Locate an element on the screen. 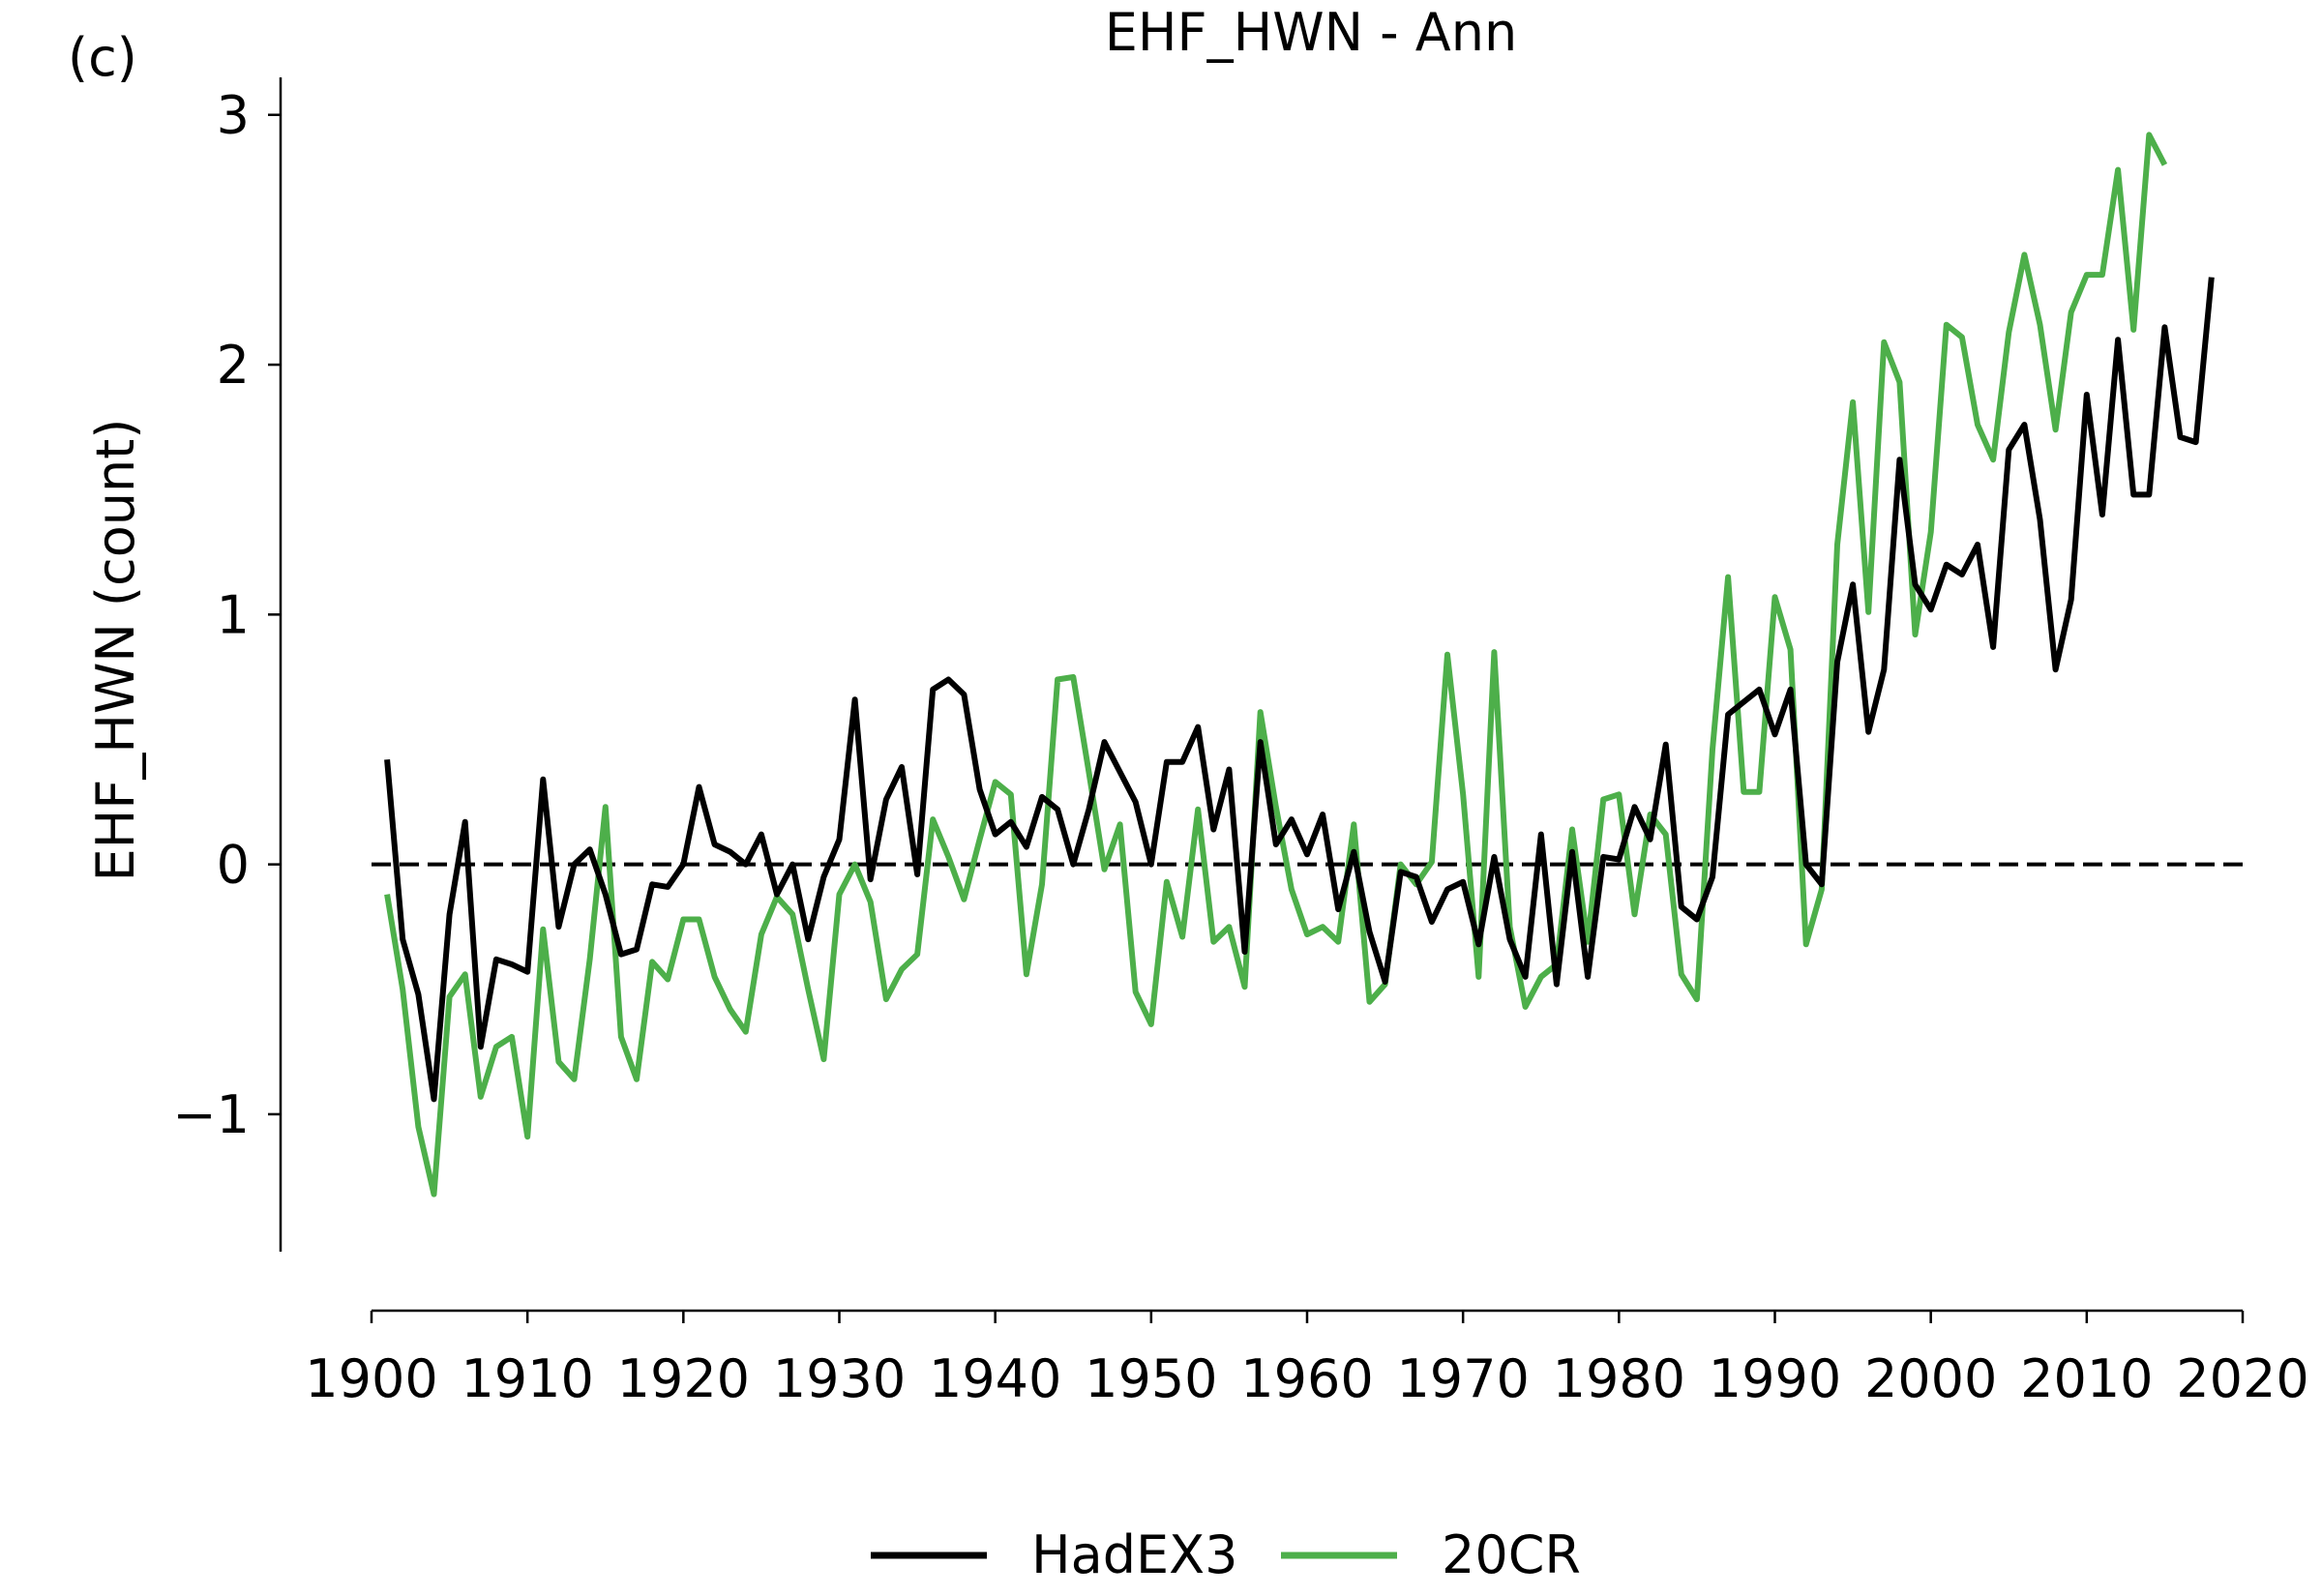 The width and height of the screenshot is (2322, 1596). x-tick-label: 1960 is located at coordinates (1306, 1378).